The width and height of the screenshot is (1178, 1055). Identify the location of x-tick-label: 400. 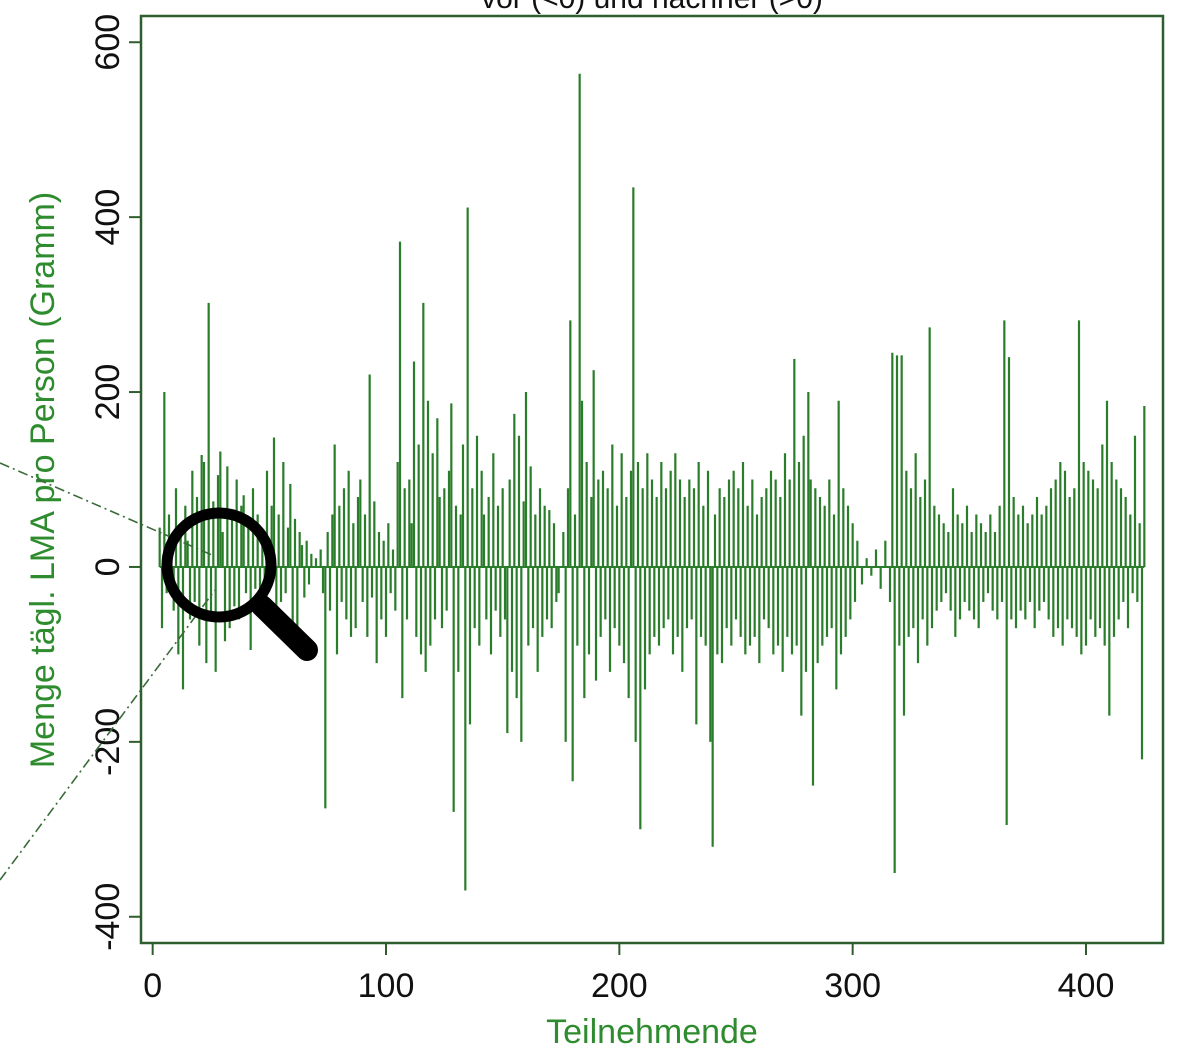
(1086, 986).